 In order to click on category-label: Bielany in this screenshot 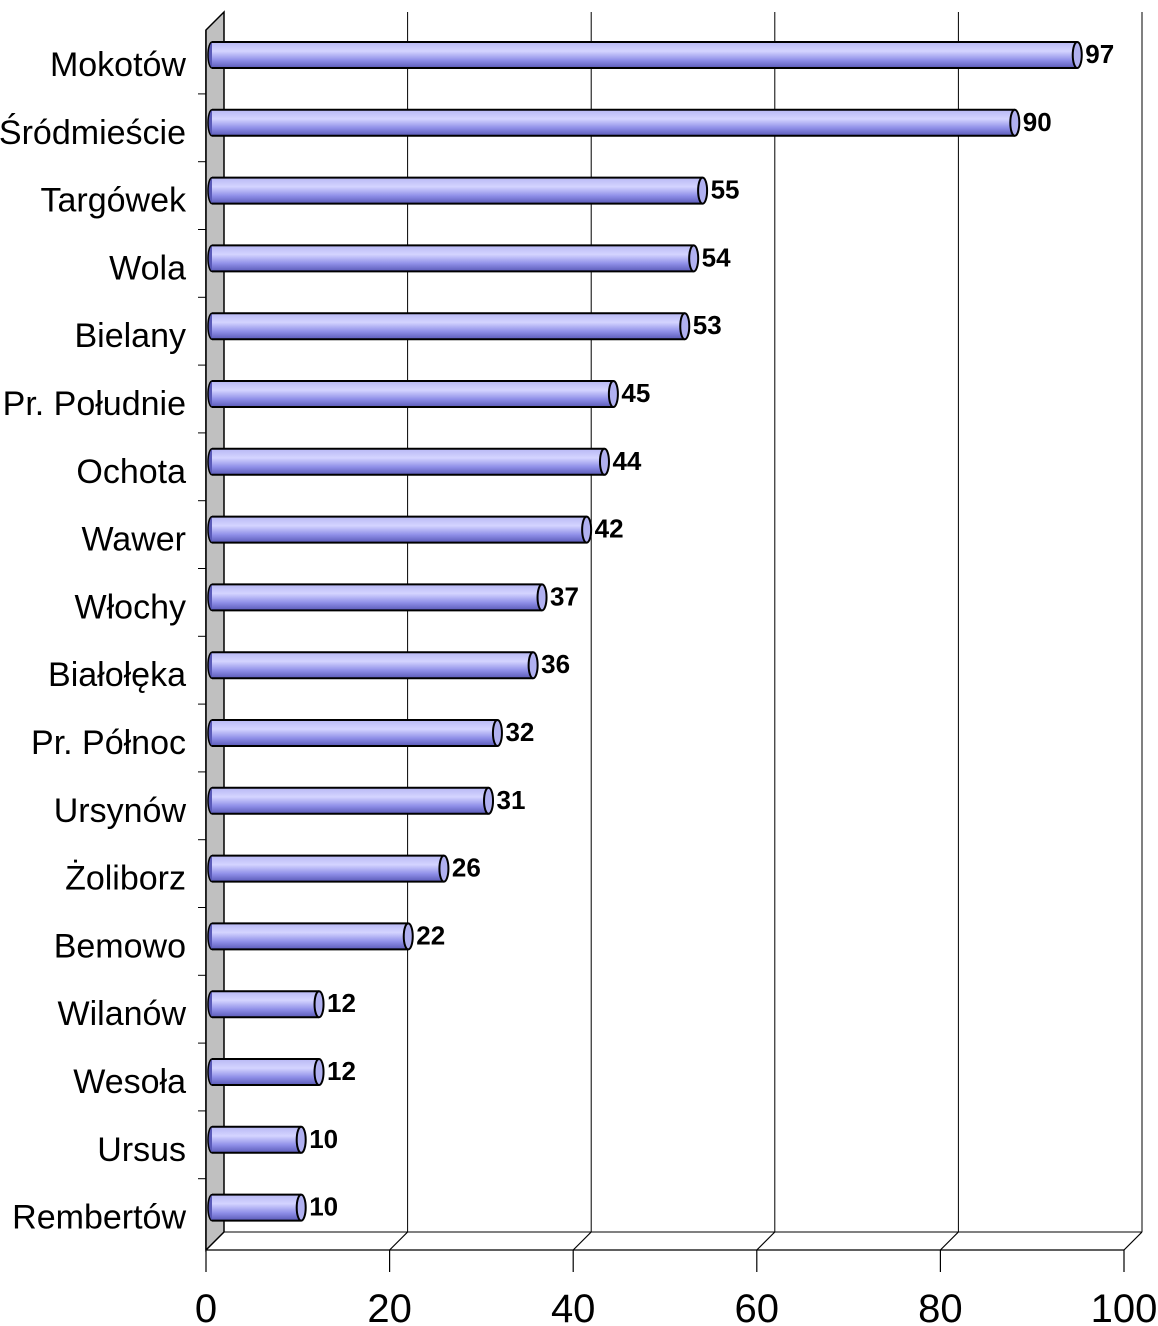, I will do `click(130, 336)`.